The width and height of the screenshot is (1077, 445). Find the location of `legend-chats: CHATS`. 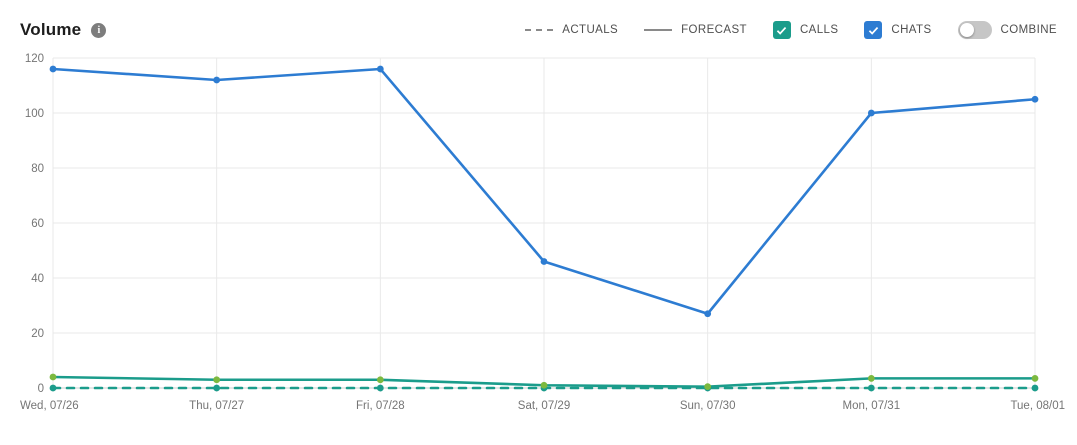

legend-chats: CHATS is located at coordinates (897, 30).